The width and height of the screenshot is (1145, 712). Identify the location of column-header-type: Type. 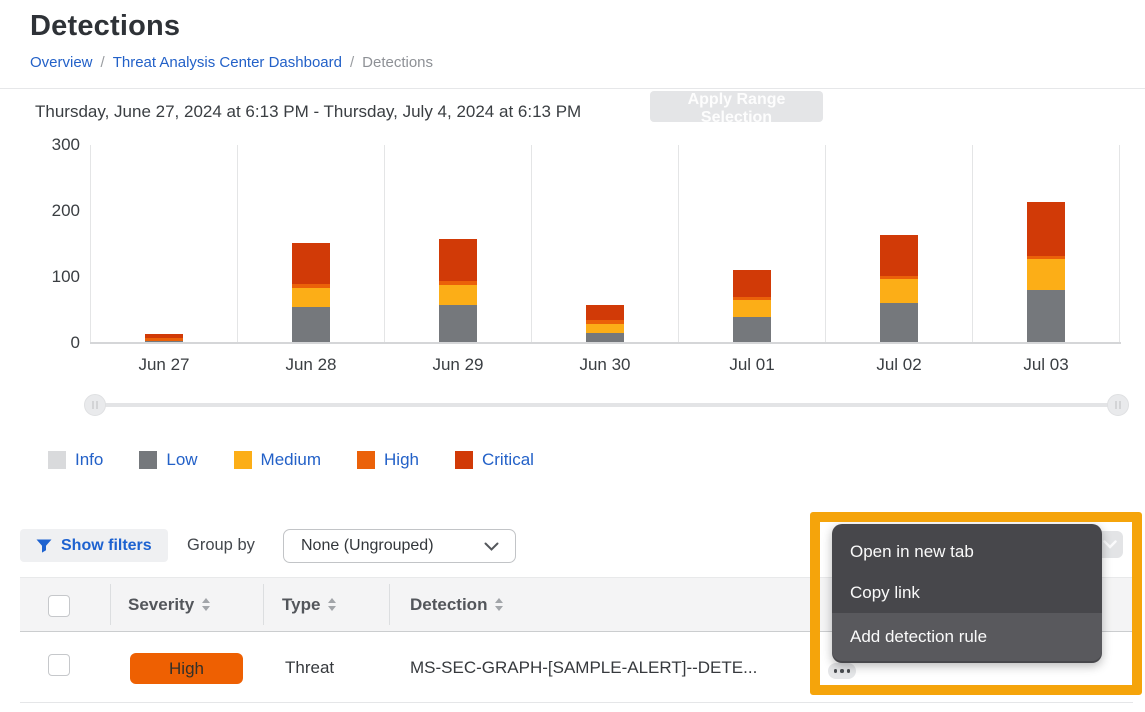
(309, 604).